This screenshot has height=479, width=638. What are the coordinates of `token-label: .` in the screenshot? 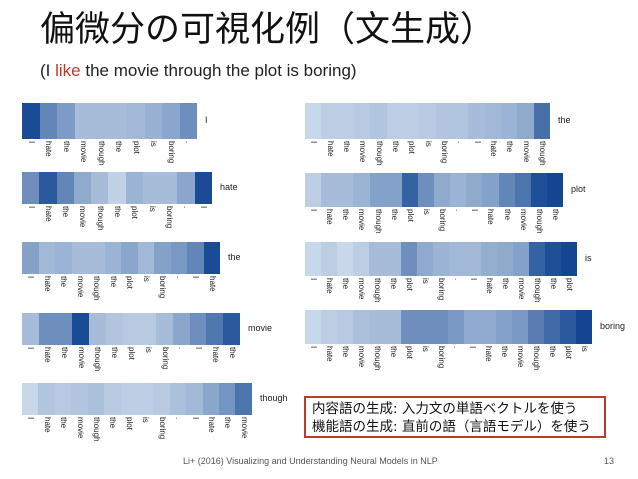 It's located at (457, 347).